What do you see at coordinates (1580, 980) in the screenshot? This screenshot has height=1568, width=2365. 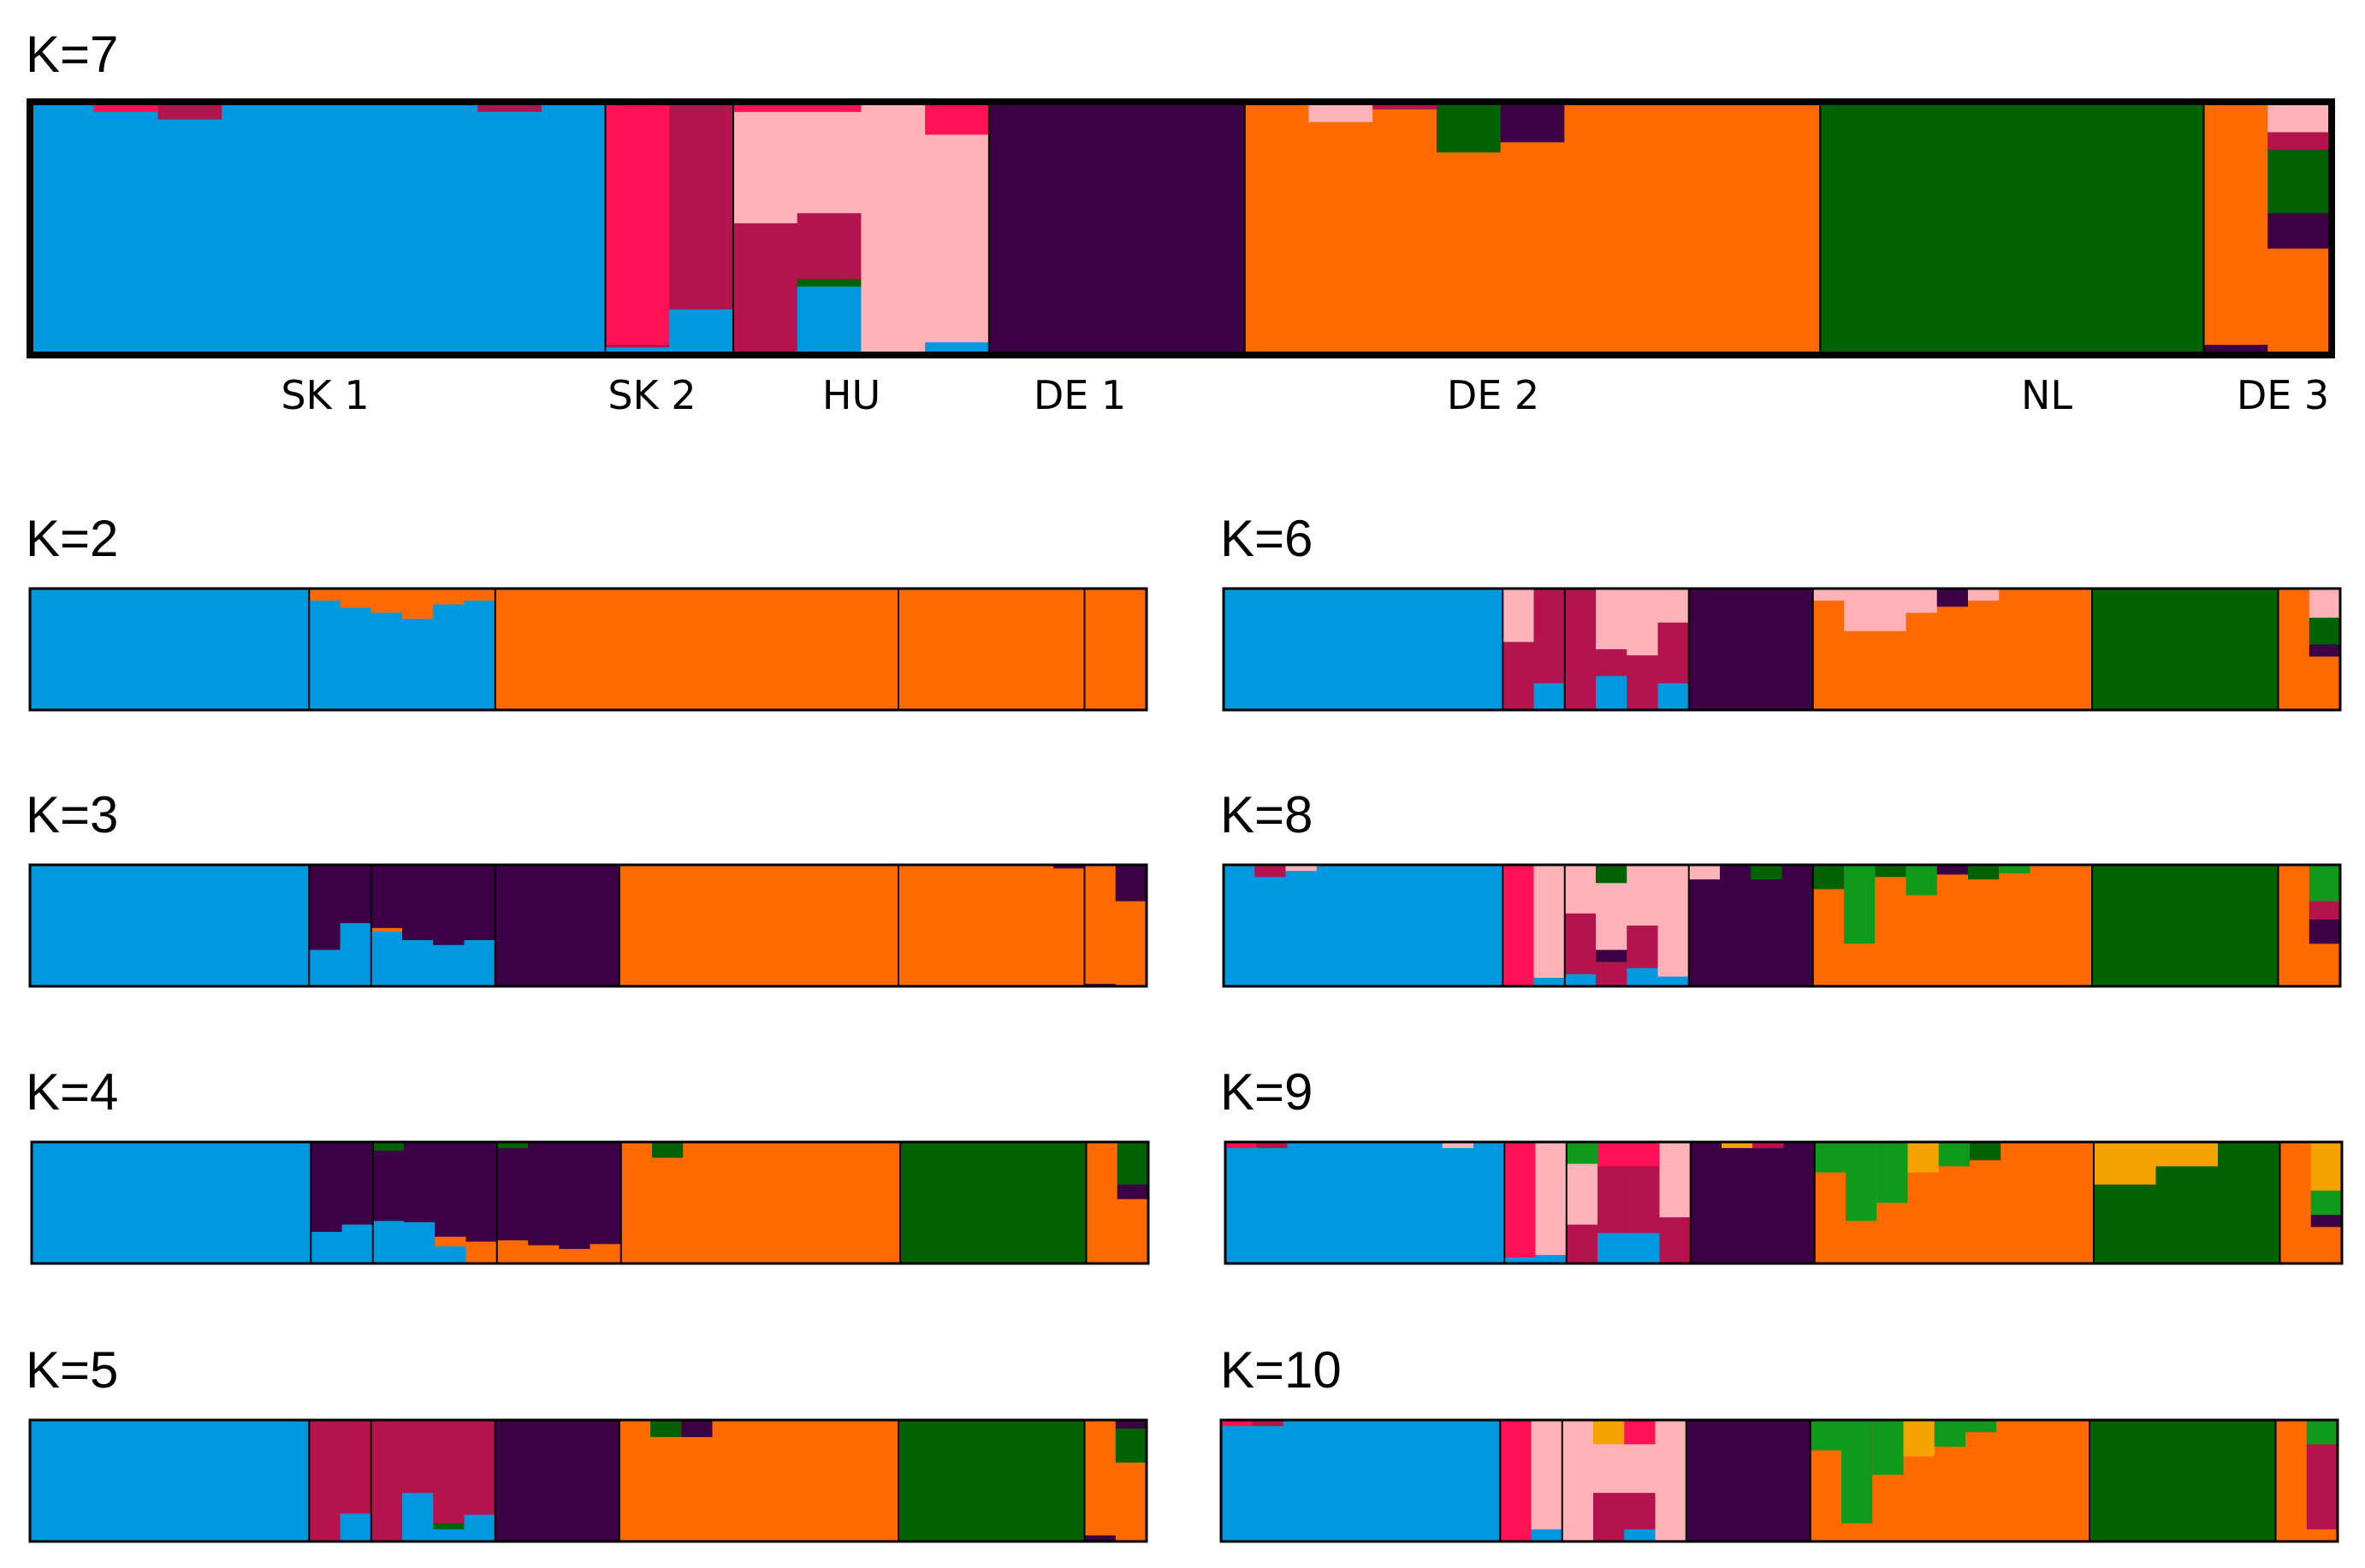 I see `bar-k8-s2-c0-blue` at bounding box center [1580, 980].